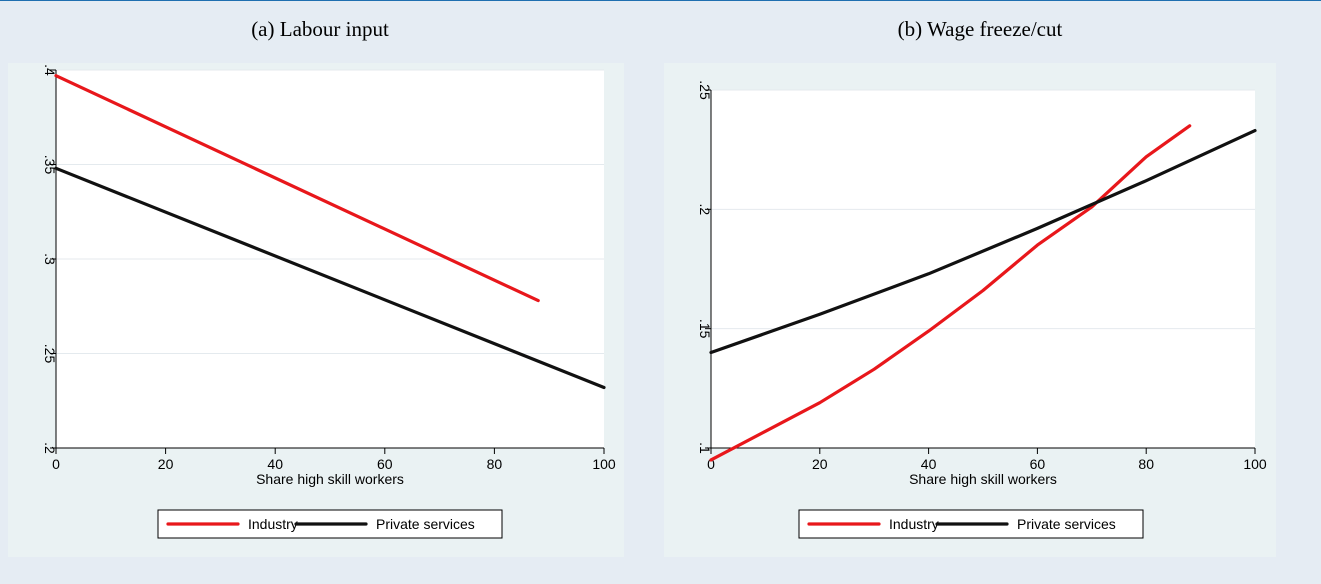  Describe the element at coordinates (705, 329) in the screenshot. I see `y-tick-label: .15` at that location.